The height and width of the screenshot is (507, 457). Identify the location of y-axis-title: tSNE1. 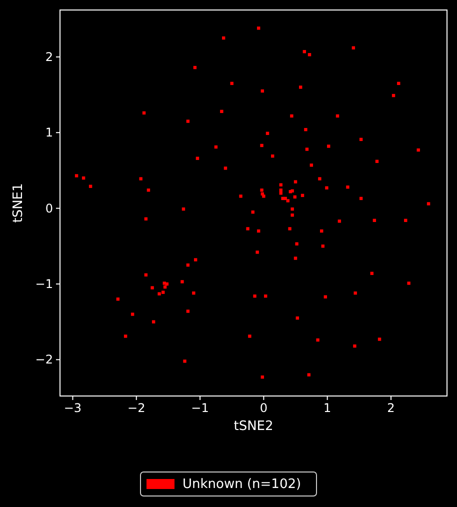
(18, 203).